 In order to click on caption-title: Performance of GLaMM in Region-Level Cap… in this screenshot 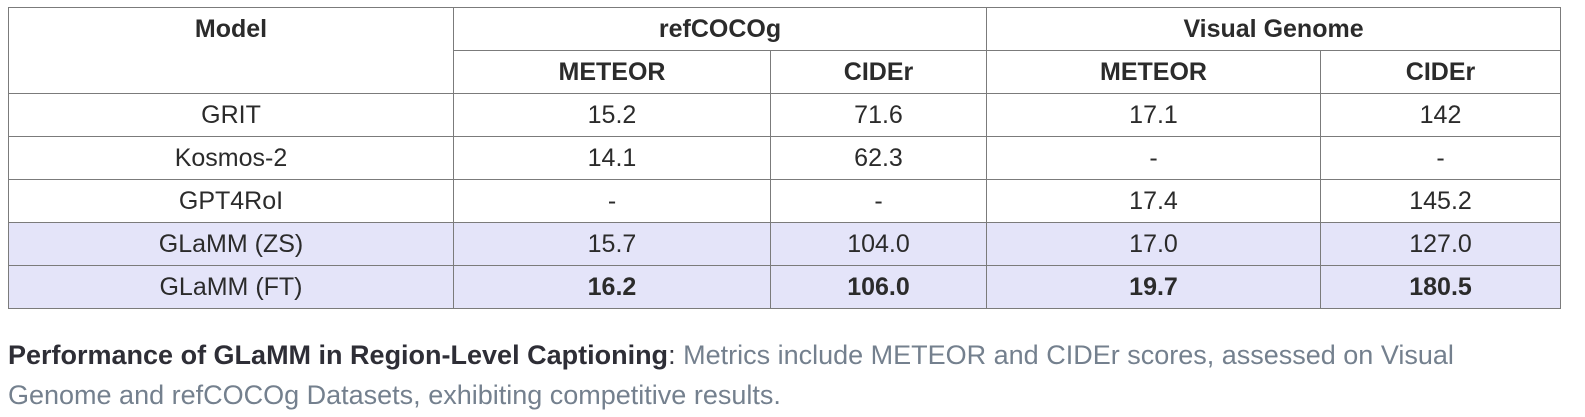, I will do `click(338, 355)`.